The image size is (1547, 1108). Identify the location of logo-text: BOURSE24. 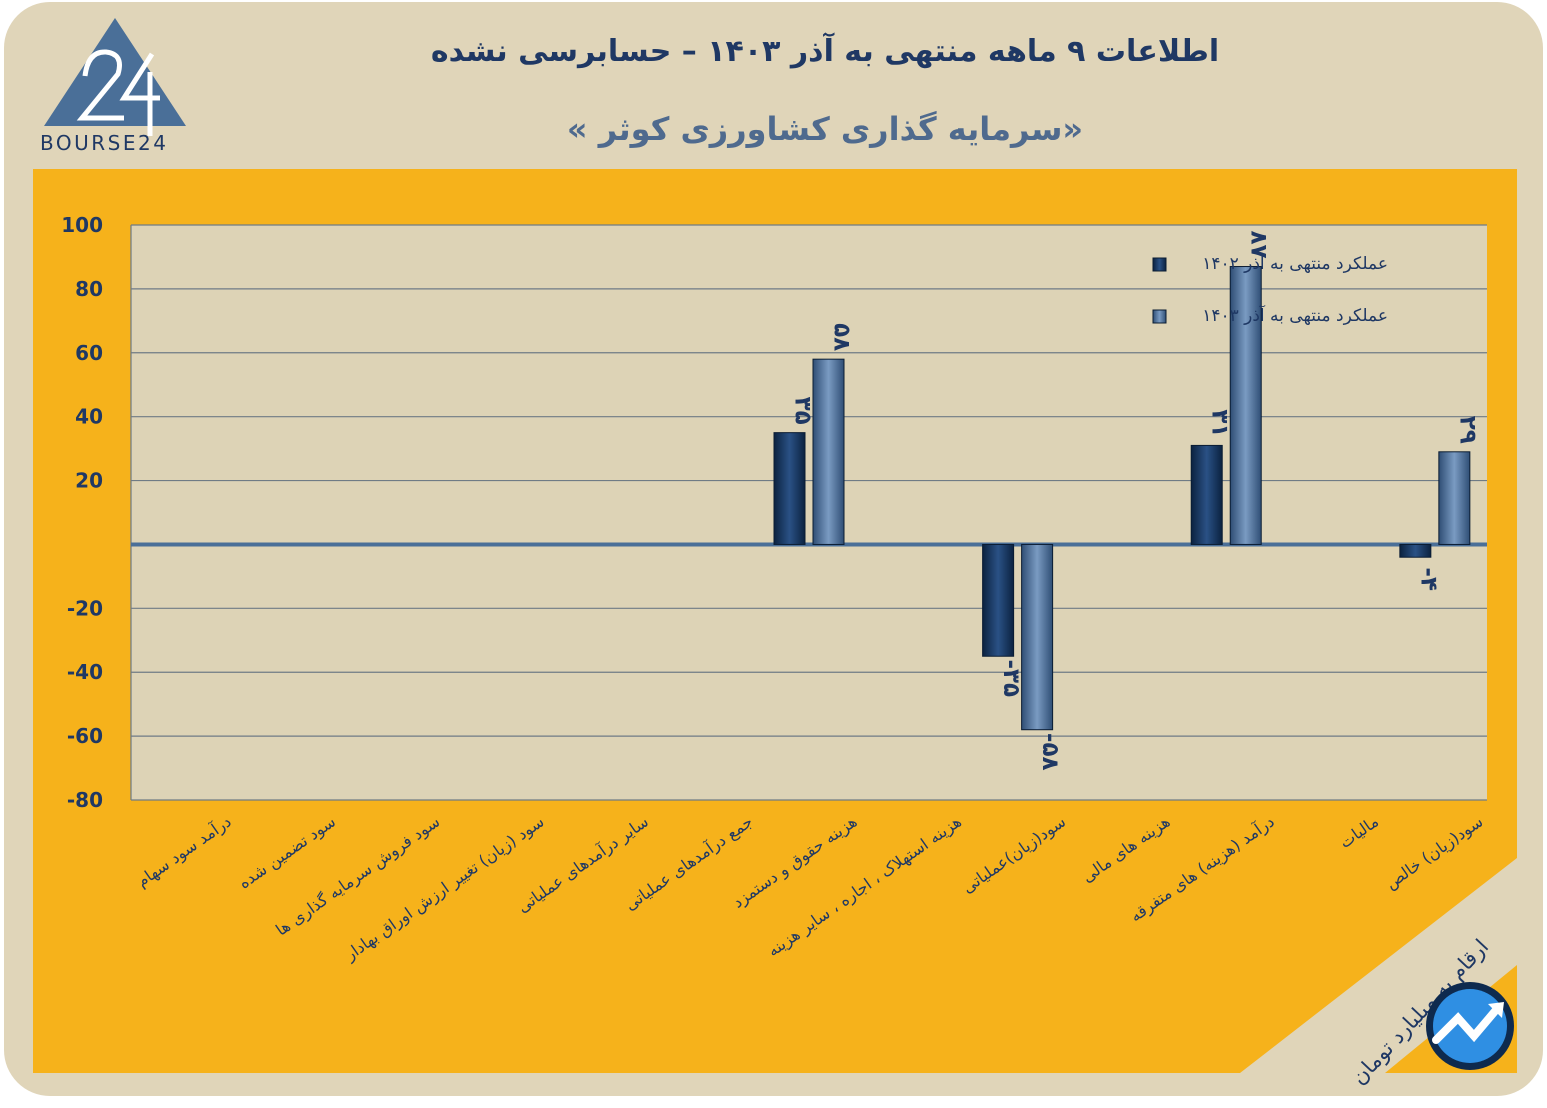
(104, 143).